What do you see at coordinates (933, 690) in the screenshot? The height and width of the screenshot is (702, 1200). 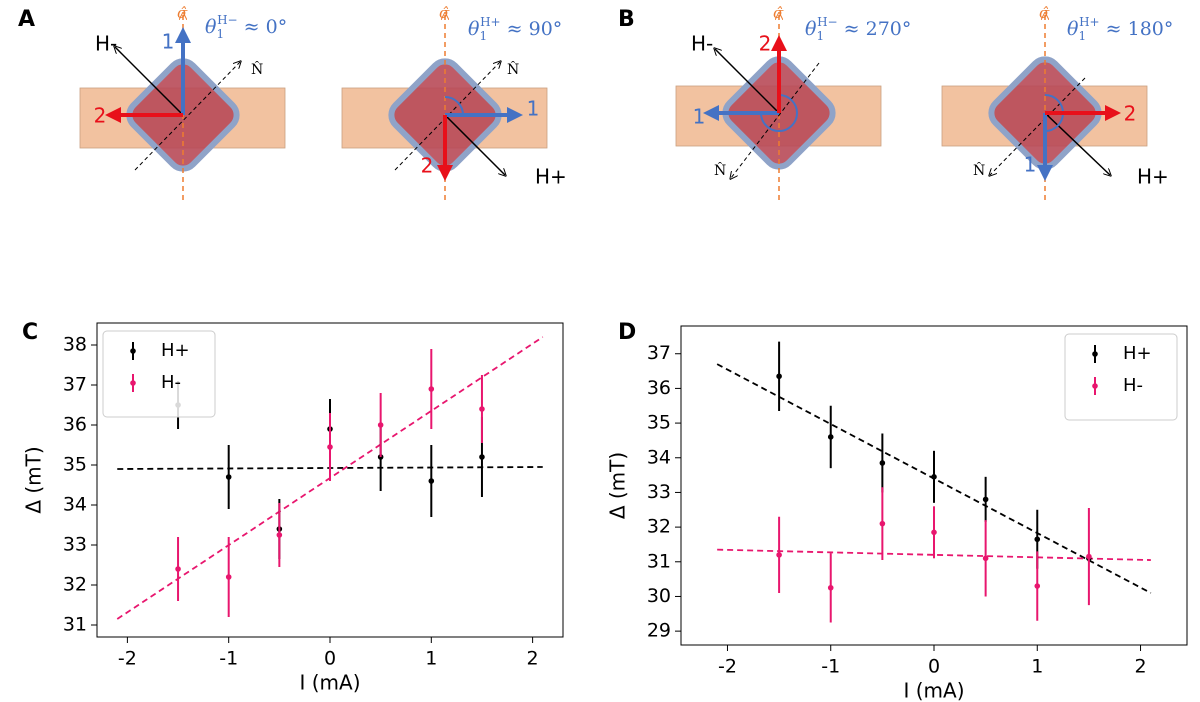 I see `x-axis-title: I (mA)` at bounding box center [933, 690].